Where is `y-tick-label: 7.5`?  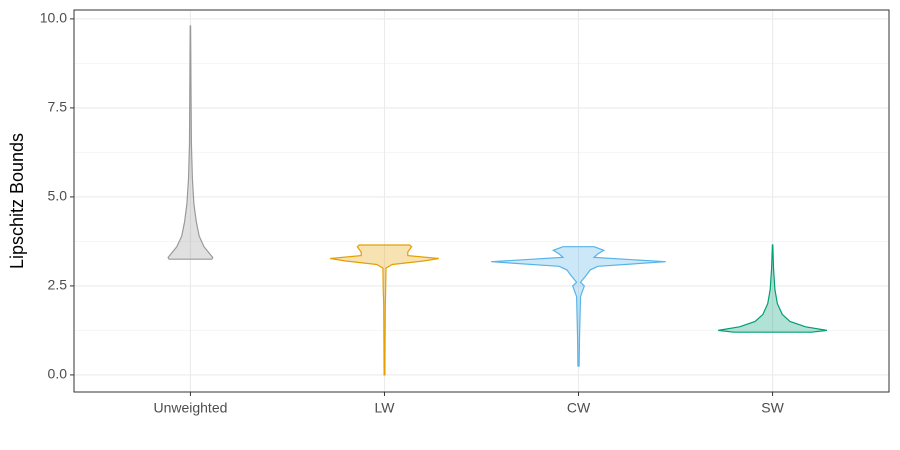 y-tick-label: 7.5 is located at coordinates (58, 107).